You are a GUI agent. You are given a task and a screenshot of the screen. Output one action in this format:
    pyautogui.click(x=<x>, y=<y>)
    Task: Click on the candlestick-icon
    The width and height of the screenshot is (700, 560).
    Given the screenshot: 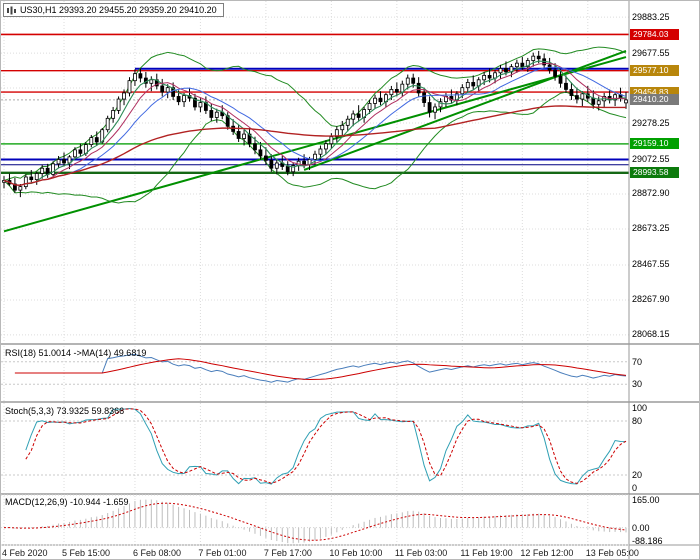 What is the action you would take?
    pyautogui.click(x=11, y=10)
    